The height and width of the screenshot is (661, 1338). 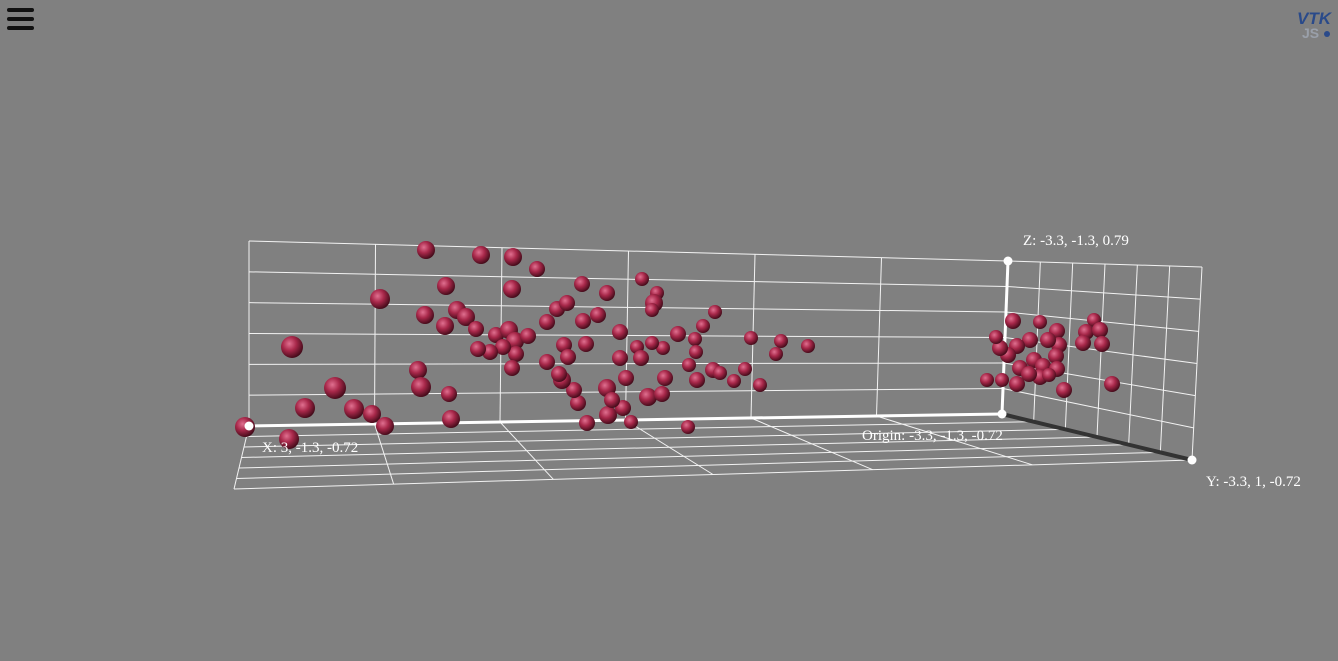 I want to click on z-axis-label: Z: -3.3, -1.3, 0.79, so click(x=1076, y=241).